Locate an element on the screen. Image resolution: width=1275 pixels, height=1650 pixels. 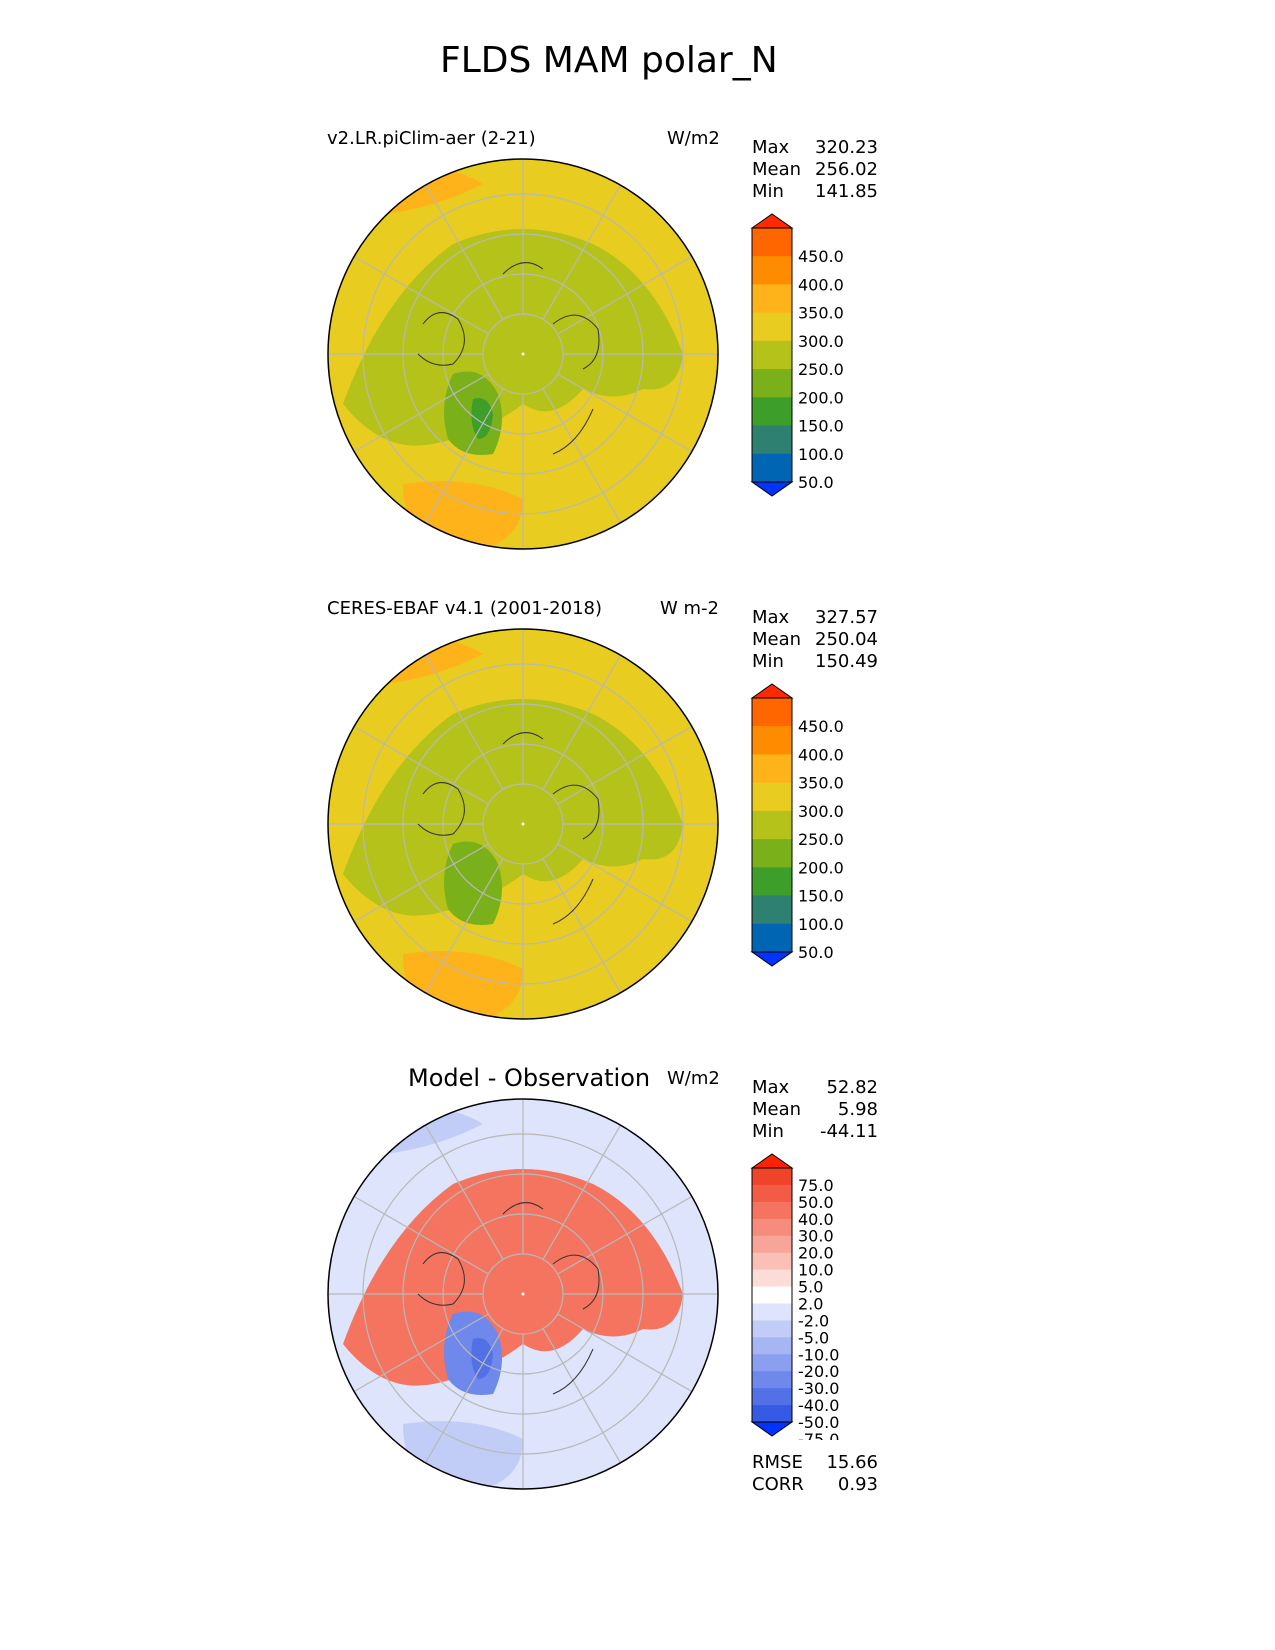
panel-units-model: W/m2 is located at coordinates (693, 138).